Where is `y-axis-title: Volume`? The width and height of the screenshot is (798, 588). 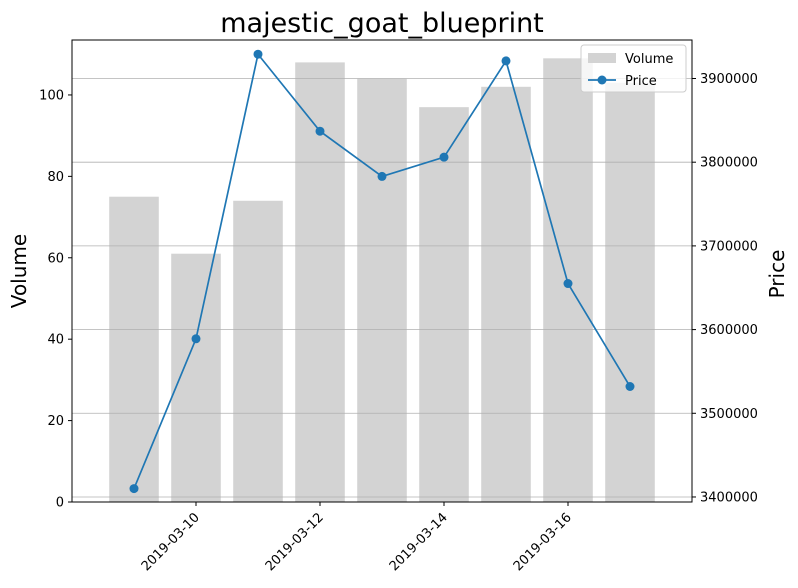
y-axis-title: Volume is located at coordinates (19, 271).